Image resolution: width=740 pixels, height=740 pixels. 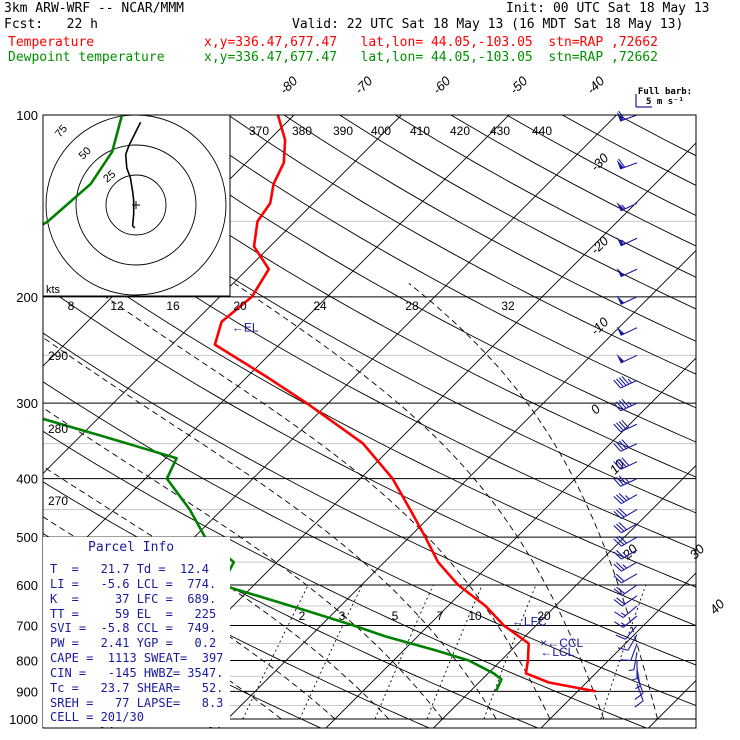 I want to click on theta-label: 400, so click(x=381, y=131).